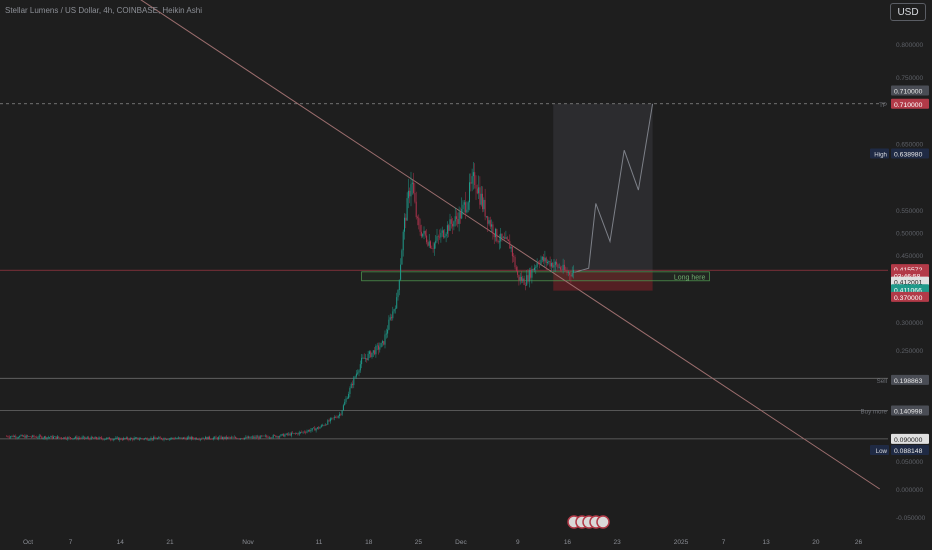 The height and width of the screenshot is (550, 932). What do you see at coordinates (908, 12) in the screenshot?
I see `currency-button: USD` at bounding box center [908, 12].